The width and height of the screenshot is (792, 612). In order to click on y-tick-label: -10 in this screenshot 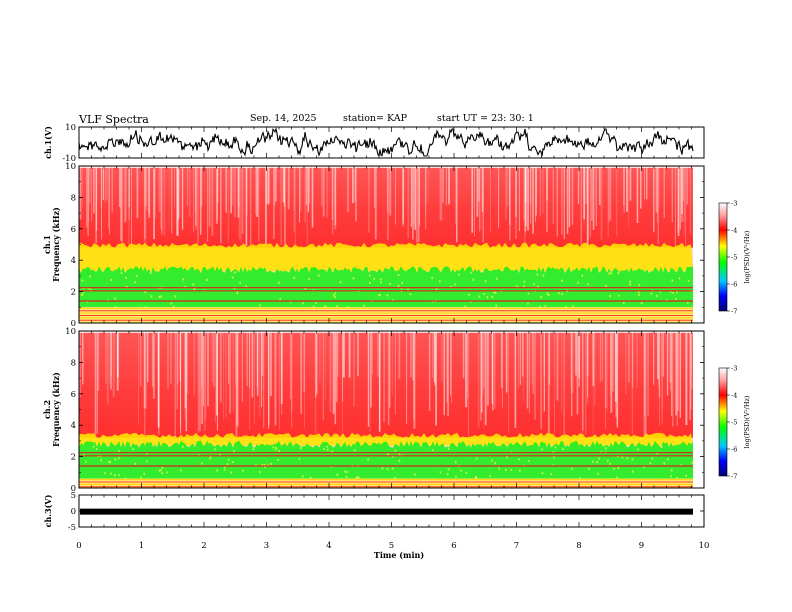, I will do `click(69, 159)`.